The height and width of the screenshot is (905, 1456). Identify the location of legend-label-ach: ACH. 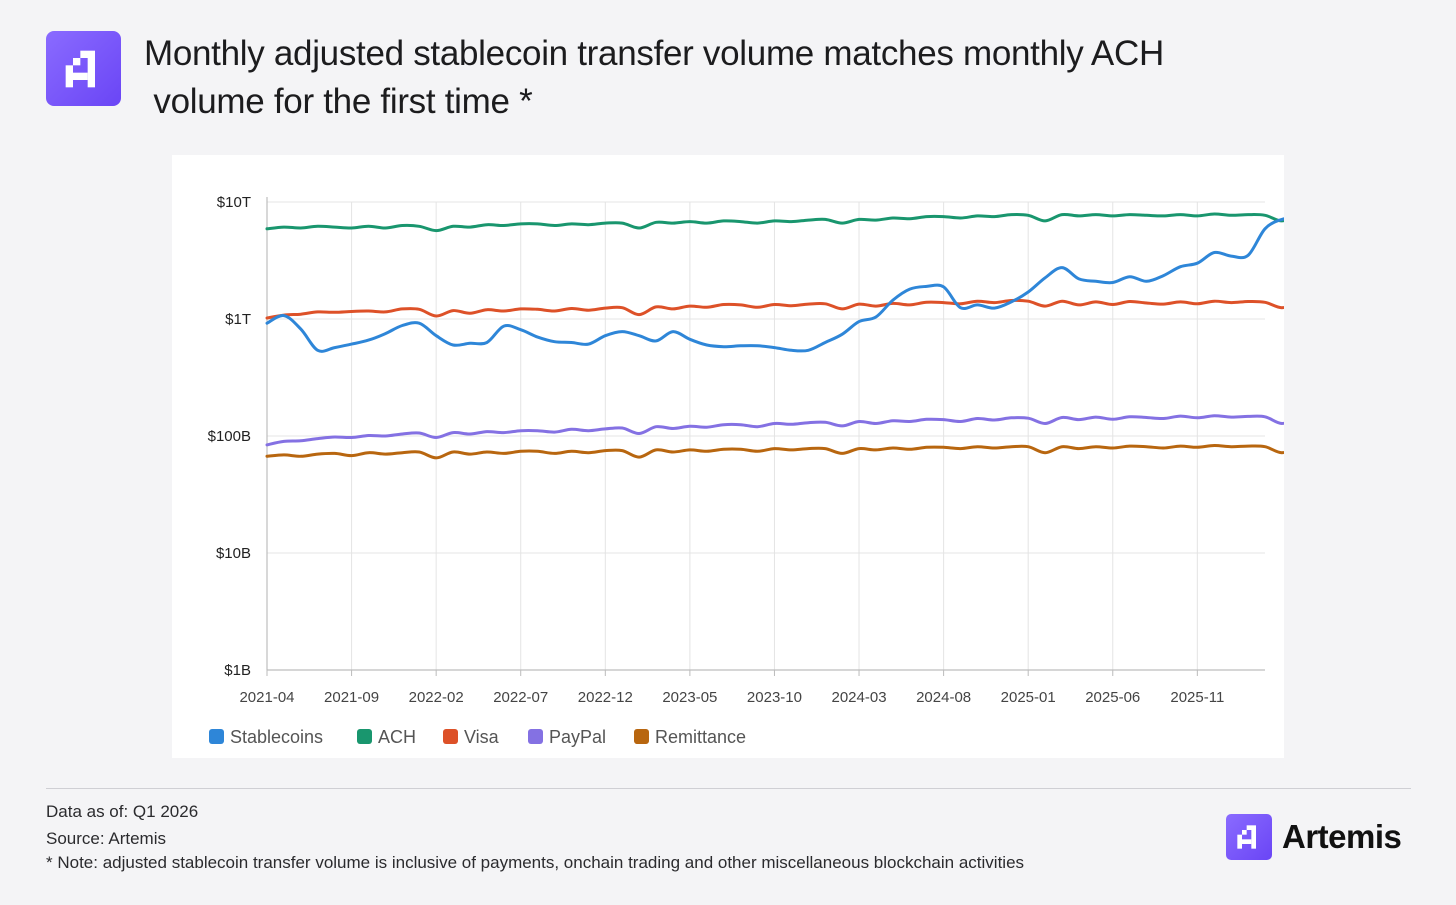
(397, 737).